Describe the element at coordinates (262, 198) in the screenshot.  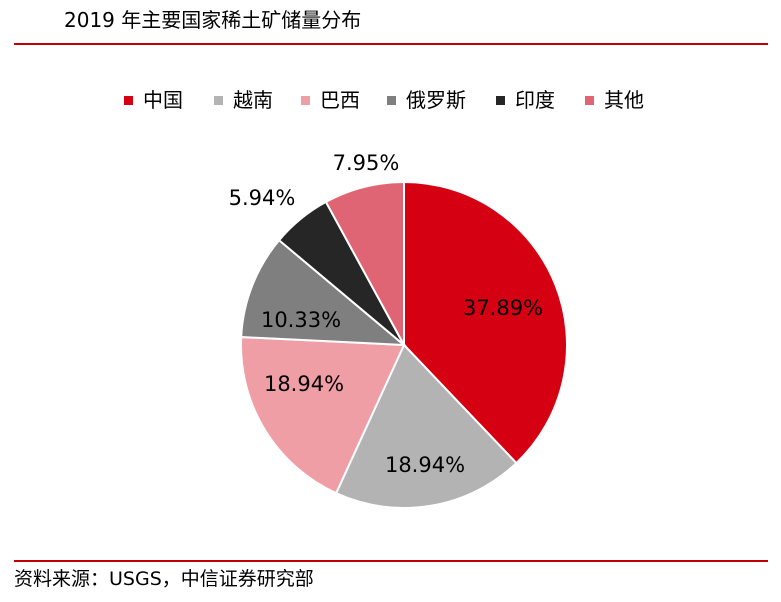
I see `slice-label-india: 5.94%` at that location.